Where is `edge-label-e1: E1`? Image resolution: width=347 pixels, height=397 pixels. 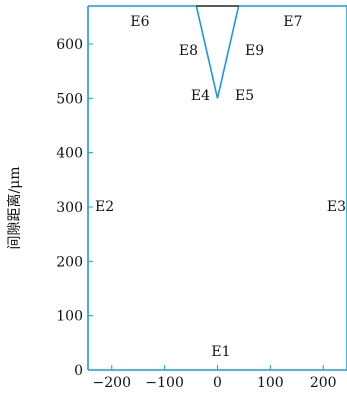
edge-label-e1: E1 is located at coordinates (220, 352).